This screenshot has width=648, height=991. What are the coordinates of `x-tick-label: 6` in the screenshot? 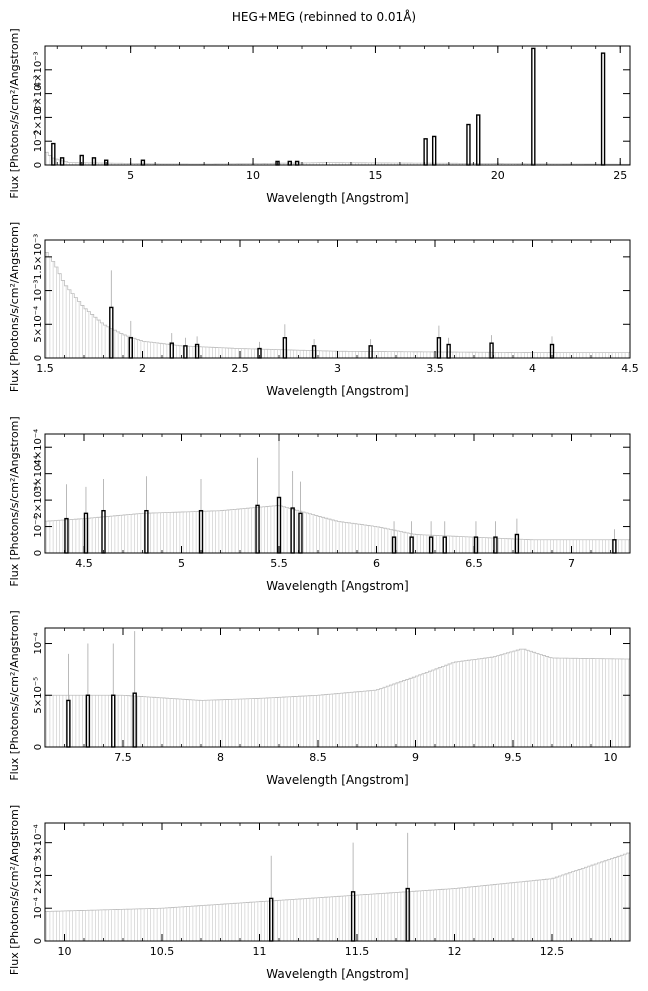 It's located at (376, 563).